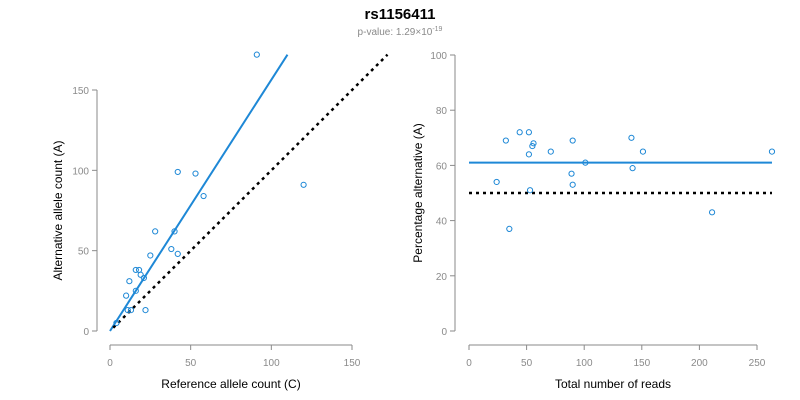  What do you see at coordinates (641, 363) in the screenshot?
I see `right-x-tick-label: 150` at bounding box center [641, 363].